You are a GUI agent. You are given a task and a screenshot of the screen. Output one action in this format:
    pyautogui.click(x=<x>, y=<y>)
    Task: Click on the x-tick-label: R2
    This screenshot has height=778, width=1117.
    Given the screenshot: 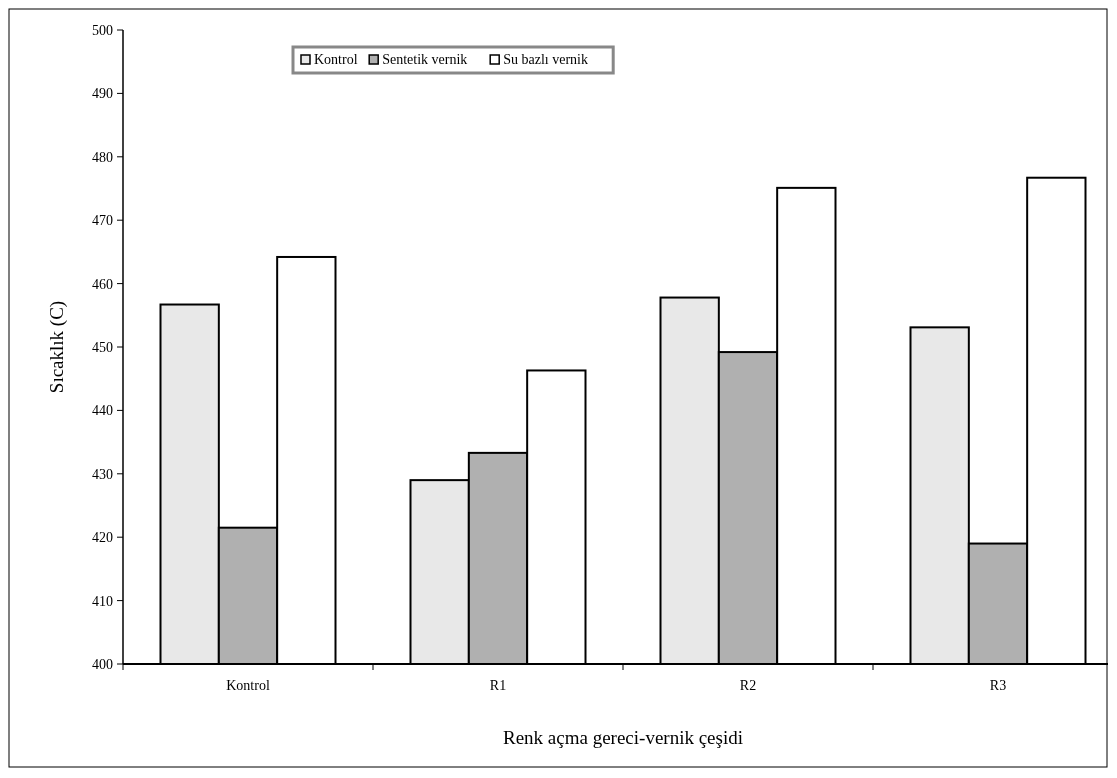 What is the action you would take?
    pyautogui.click(x=748, y=685)
    